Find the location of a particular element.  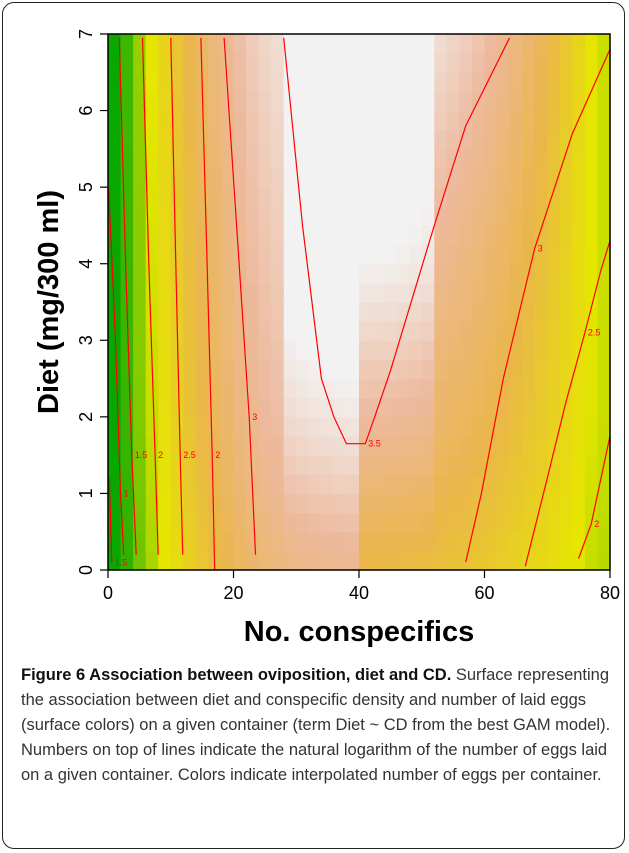

contour-label: 1.5 is located at coordinates (121, 562).